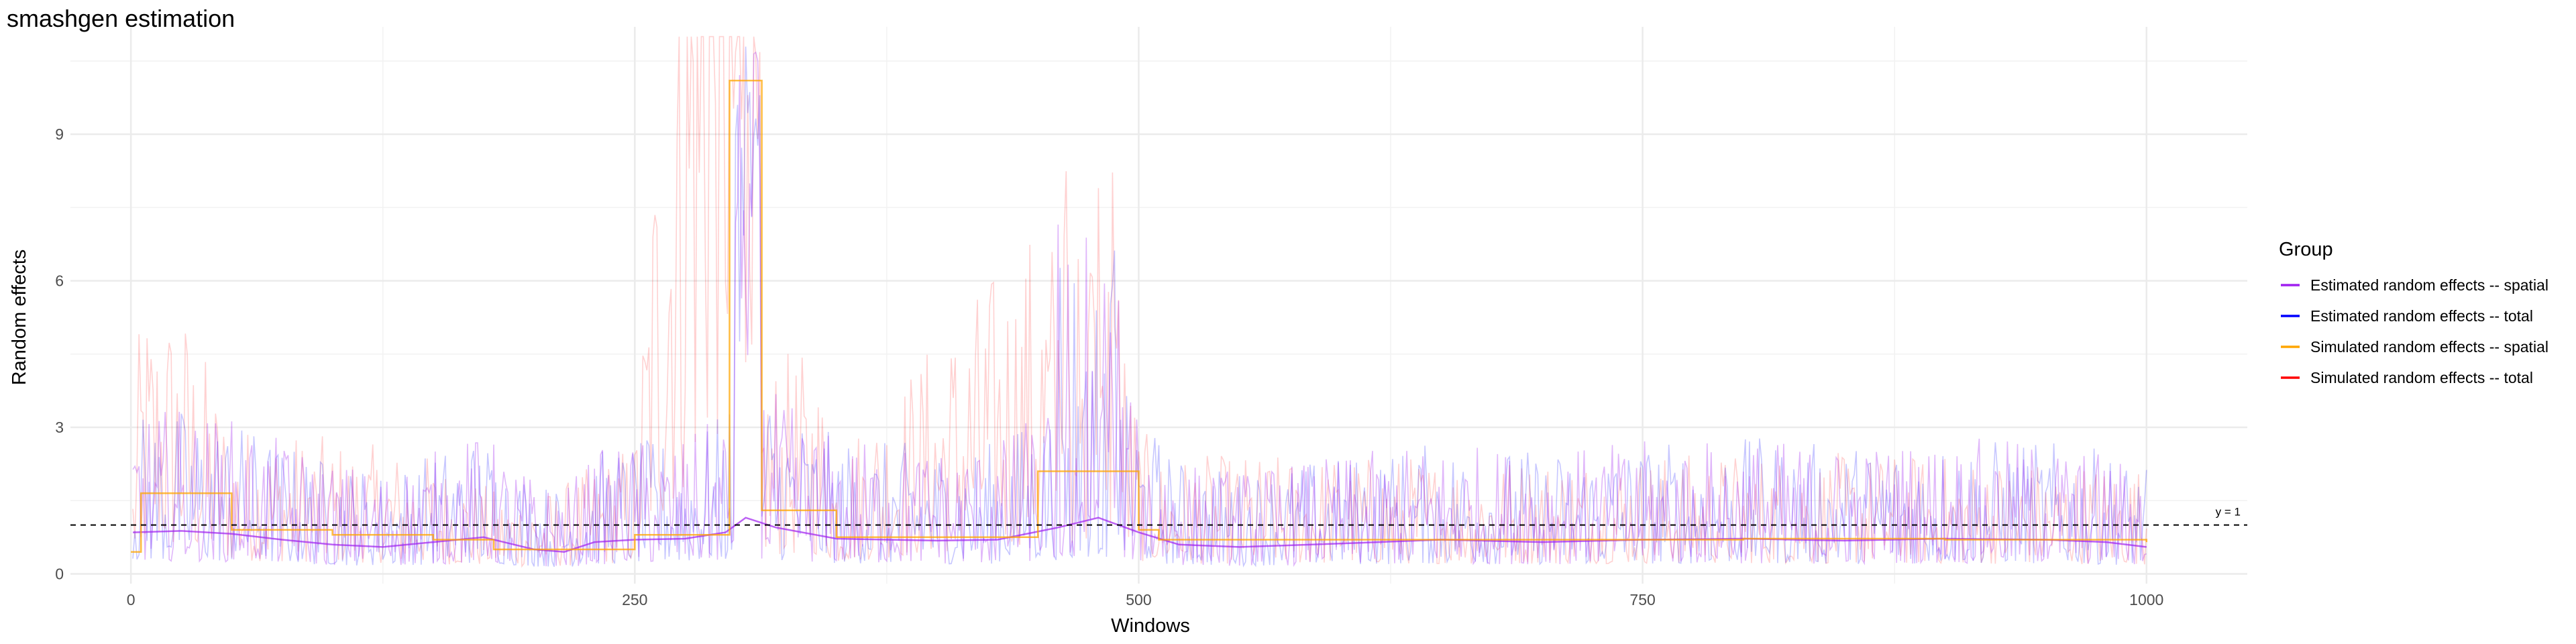 This screenshot has width=2576, height=644. Describe the element at coordinates (634, 599) in the screenshot. I see `x-tick-label: 250` at that location.